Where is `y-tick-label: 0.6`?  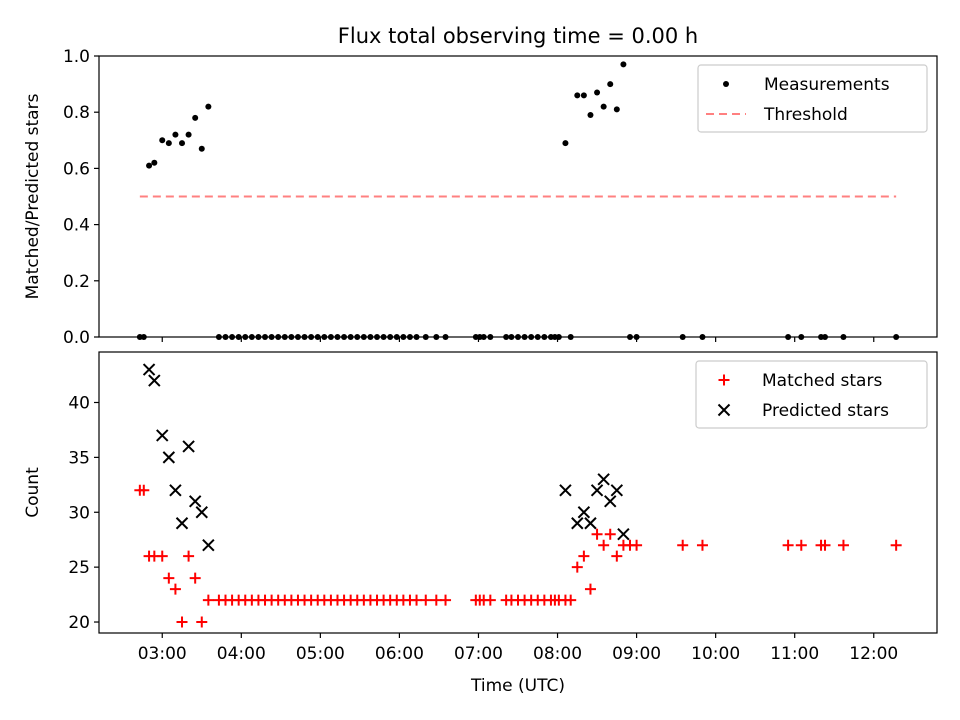
y-tick-label: 0.6 is located at coordinates (76, 169).